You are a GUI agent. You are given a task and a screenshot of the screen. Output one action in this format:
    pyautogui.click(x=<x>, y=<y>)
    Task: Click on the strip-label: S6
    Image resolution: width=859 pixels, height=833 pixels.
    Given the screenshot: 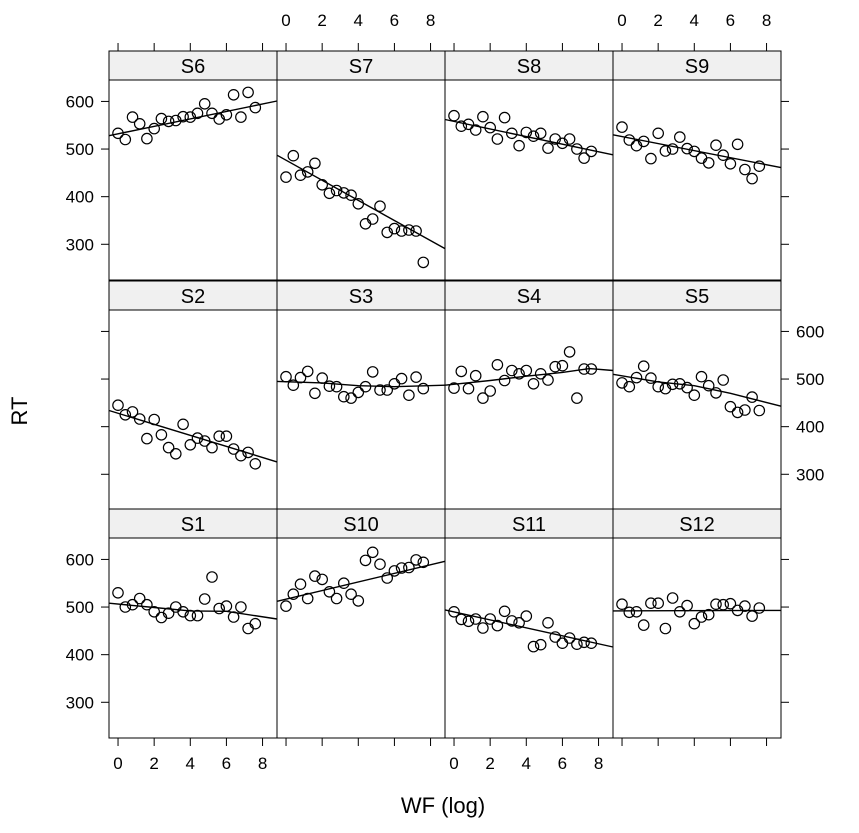 What is the action you would take?
    pyautogui.click(x=193, y=67)
    